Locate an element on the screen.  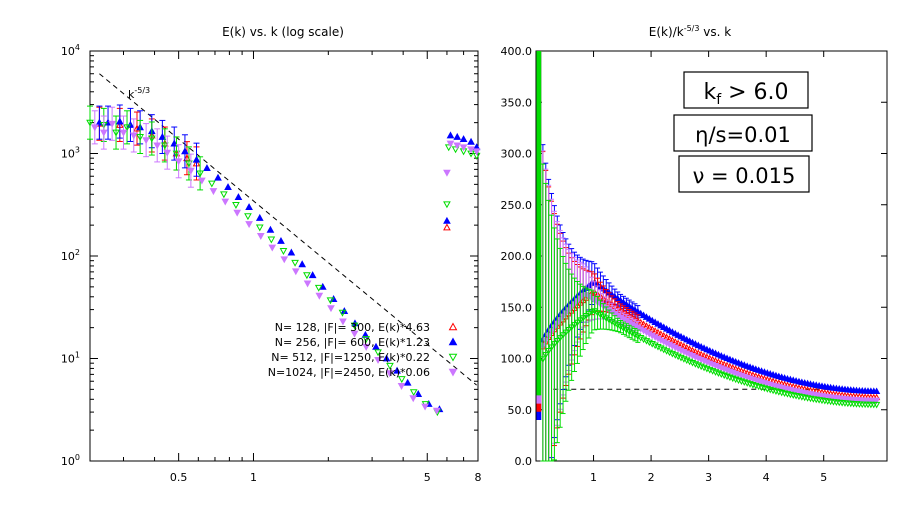
right-title: E(k)/k-5/3 vs. k is located at coordinates (690, 31).